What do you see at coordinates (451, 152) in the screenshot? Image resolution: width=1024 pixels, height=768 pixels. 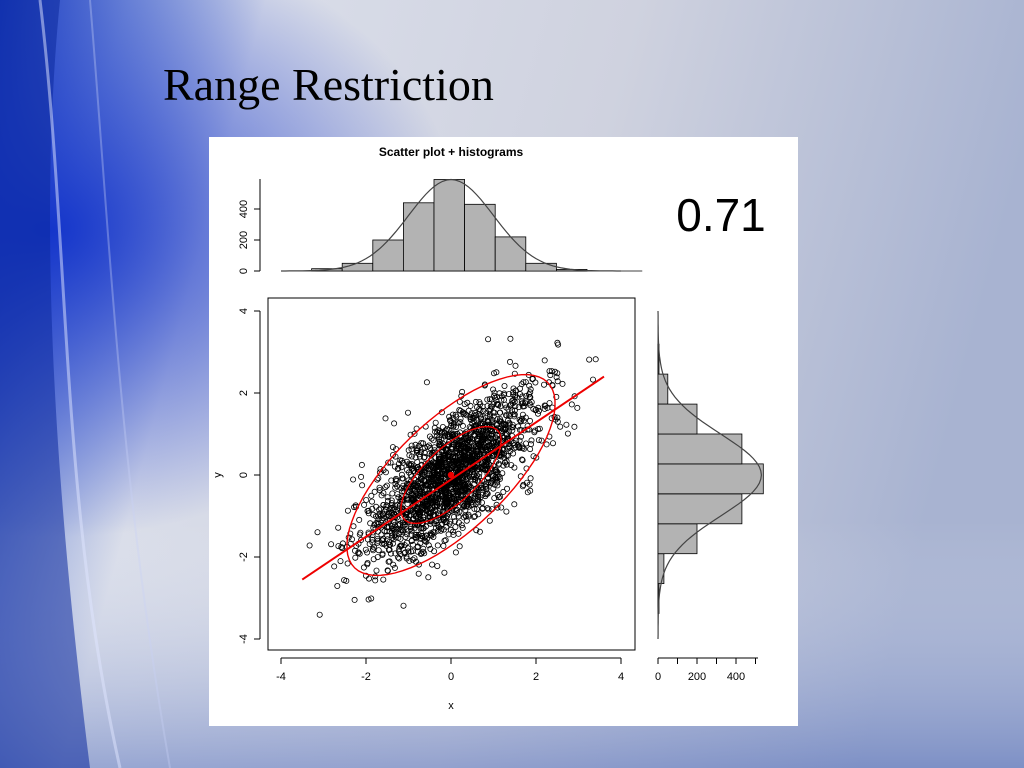 I see `chart-title: Scatter plot + histograms` at bounding box center [451, 152].